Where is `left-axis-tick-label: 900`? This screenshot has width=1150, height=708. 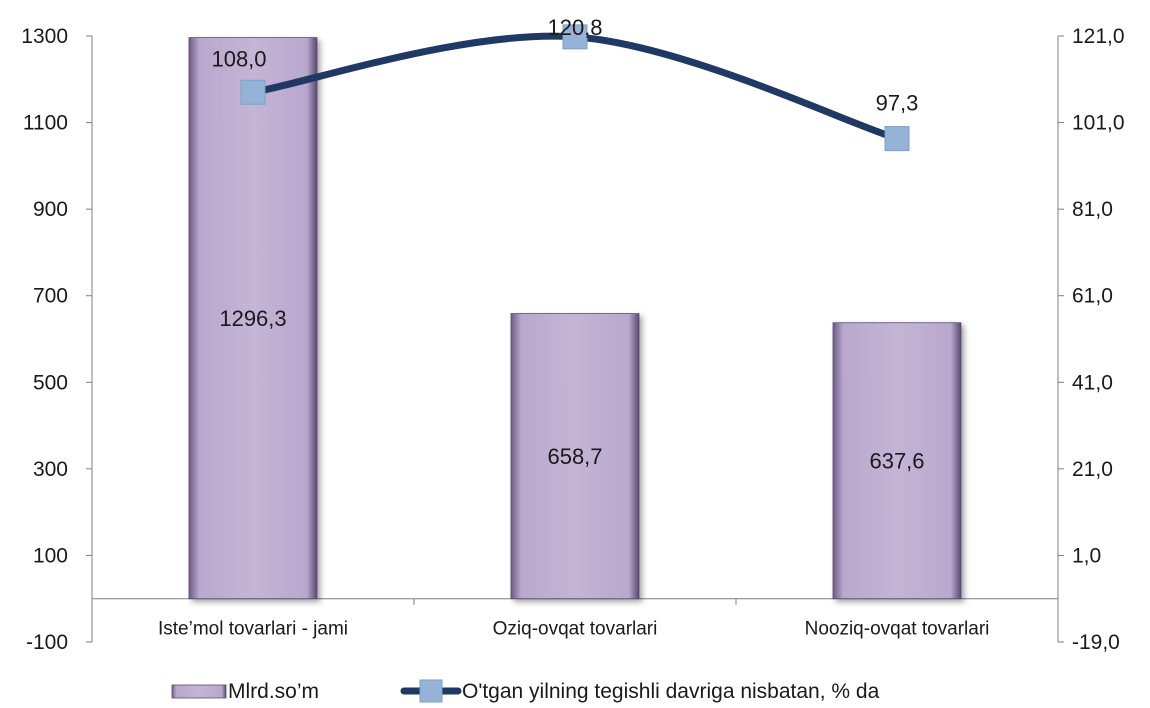 left-axis-tick-label: 900 is located at coordinates (50, 209).